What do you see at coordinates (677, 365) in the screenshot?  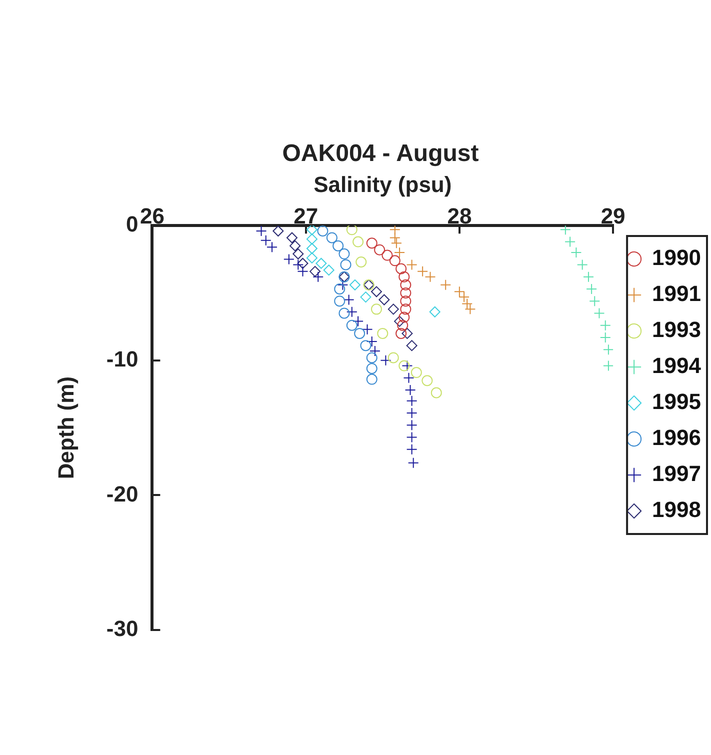 I see `legend-label: 1994` at bounding box center [677, 365].